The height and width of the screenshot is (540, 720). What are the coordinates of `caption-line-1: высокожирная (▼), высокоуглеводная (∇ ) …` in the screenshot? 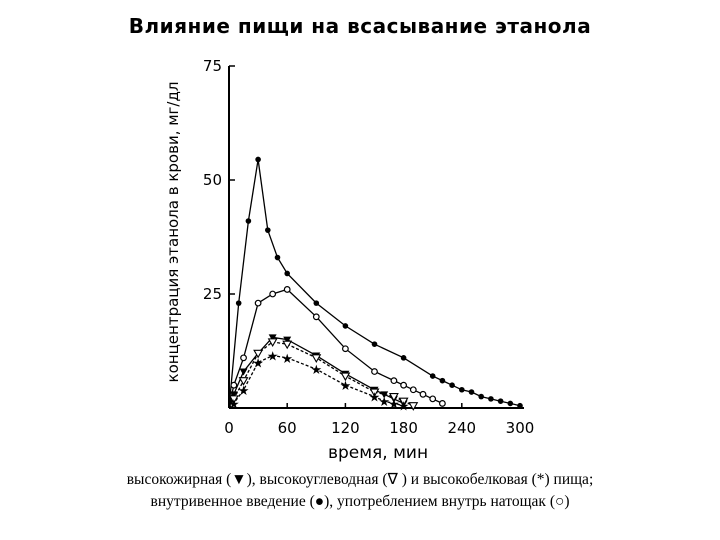 It's located at (360, 479).